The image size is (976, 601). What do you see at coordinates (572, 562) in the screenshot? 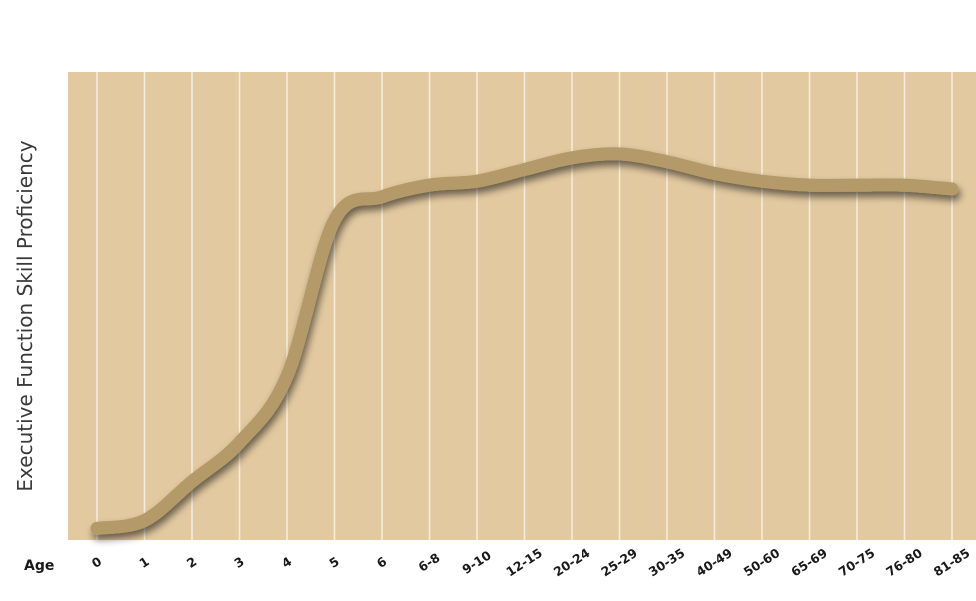
I see `x-tick-label: 20-24` at bounding box center [572, 562].